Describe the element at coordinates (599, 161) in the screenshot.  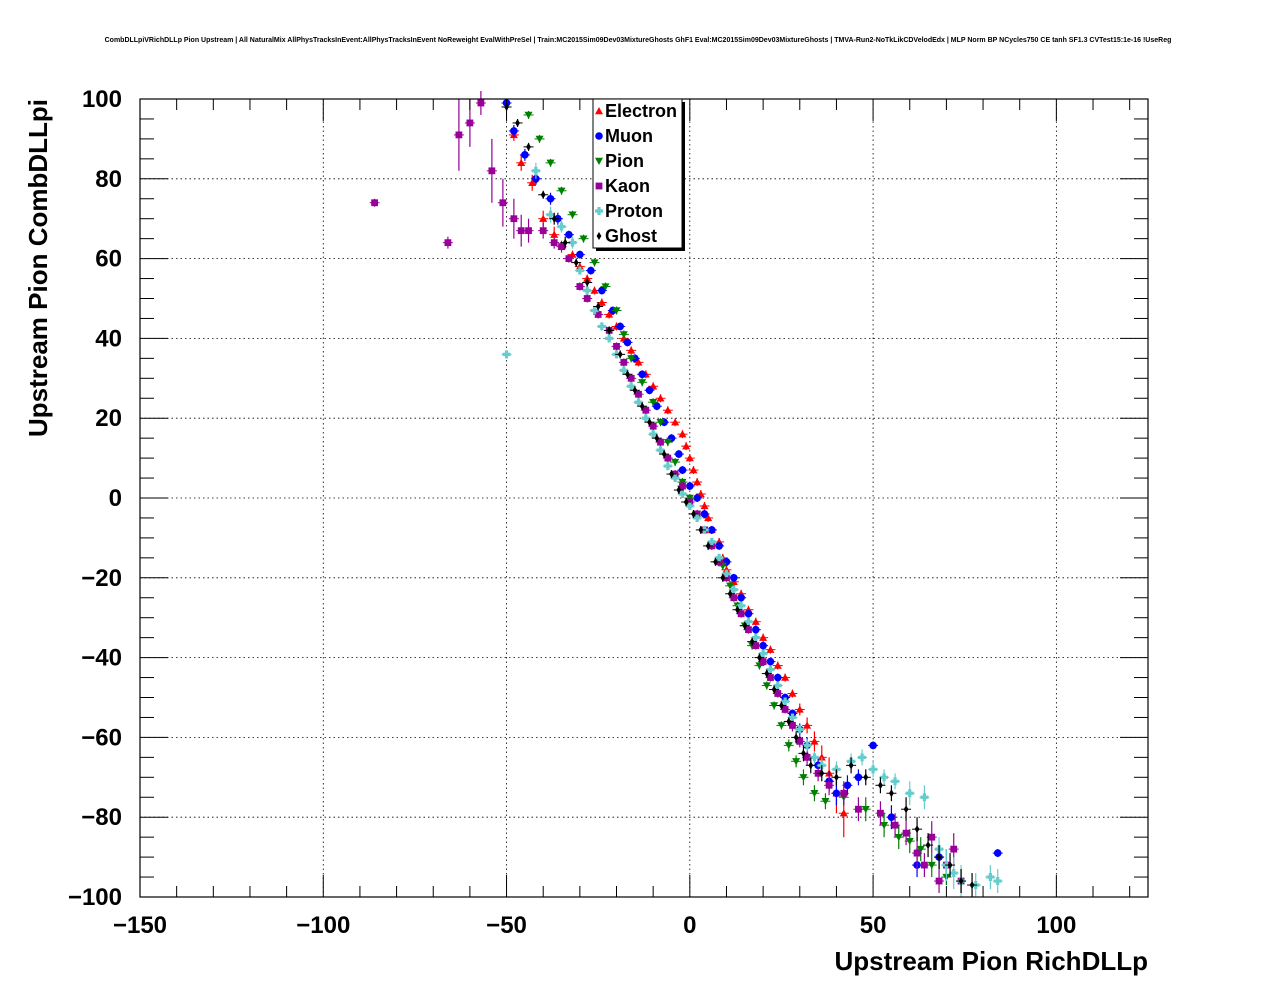
I see `legend-marker-pion` at that location.